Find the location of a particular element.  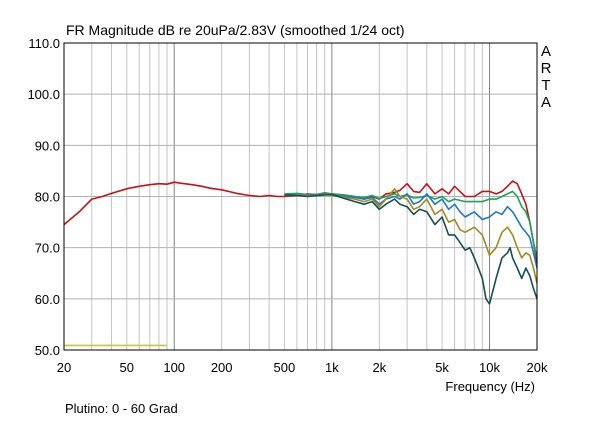

x-tick-label: 1k is located at coordinates (332, 367).